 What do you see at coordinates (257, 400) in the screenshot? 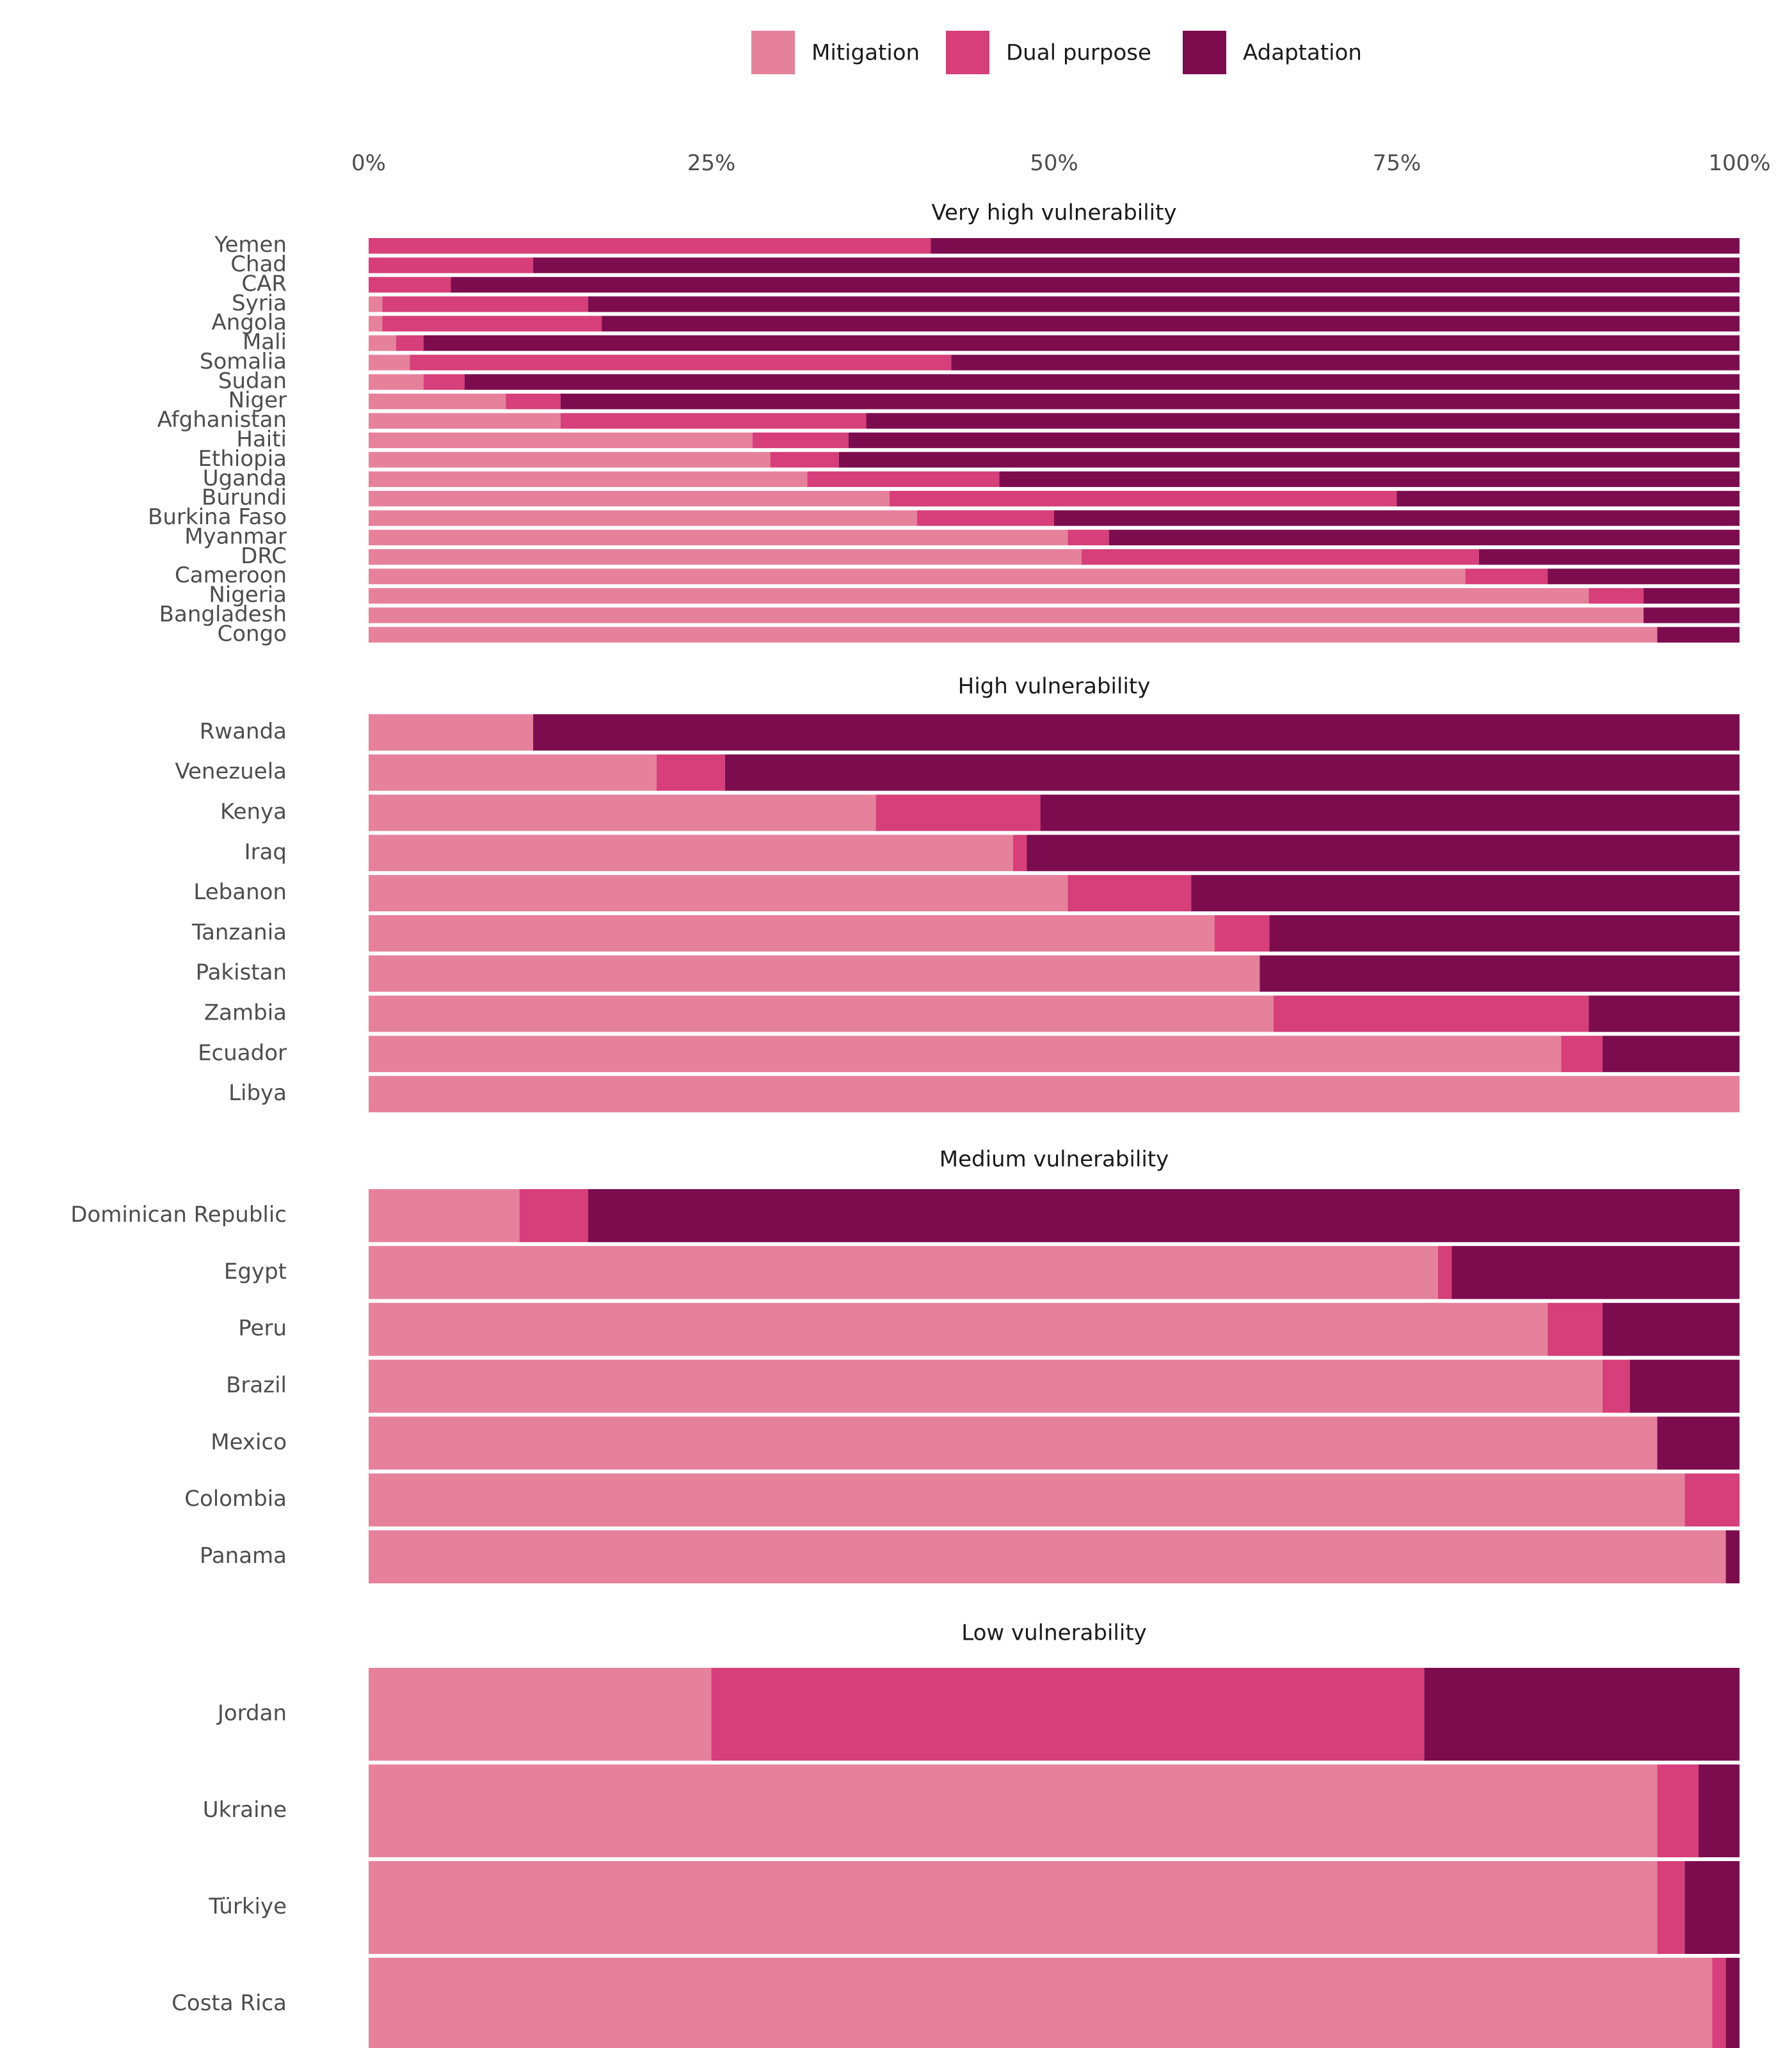
I see `category-label: Niger` at bounding box center [257, 400].